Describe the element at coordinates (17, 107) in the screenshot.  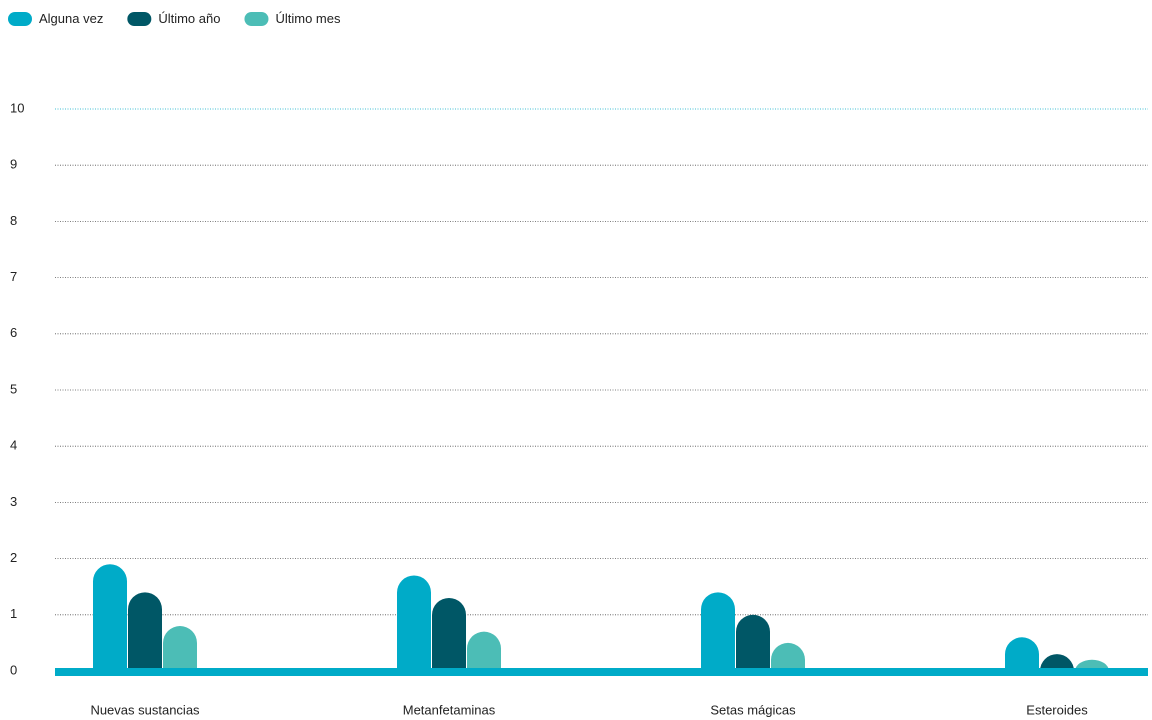
I see `y-tick-label: 10` at that location.